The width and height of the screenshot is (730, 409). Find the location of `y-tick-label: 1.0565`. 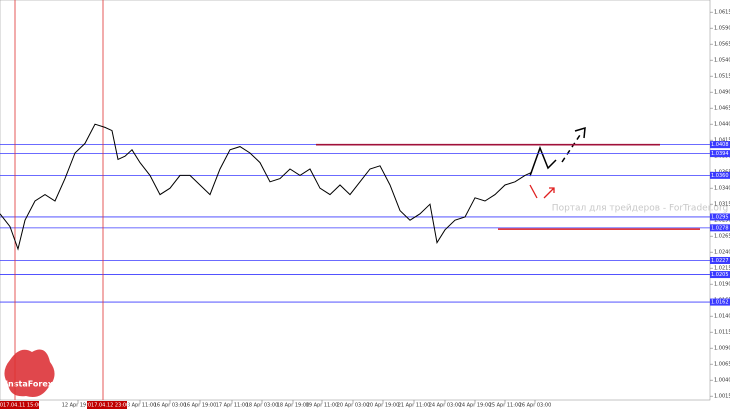

y-tick-label: 1.0565 is located at coordinates (722, 45).